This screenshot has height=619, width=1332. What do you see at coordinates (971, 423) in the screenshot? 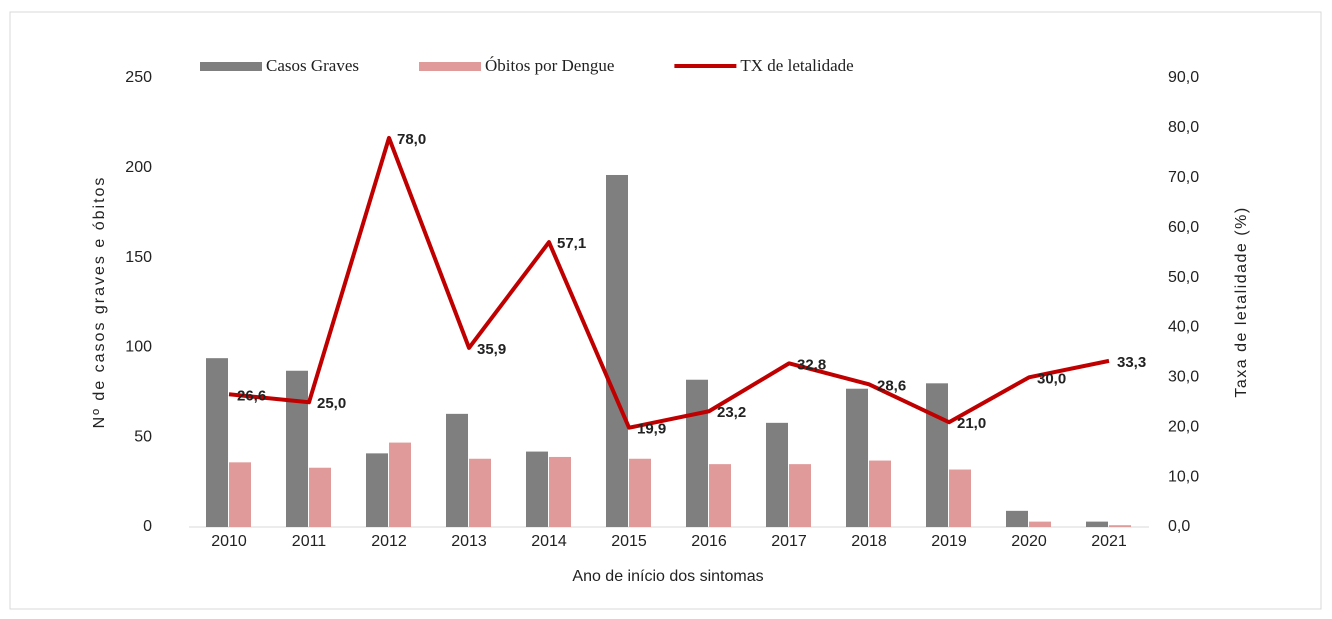
I see `data-label: 21,0` at bounding box center [971, 423].